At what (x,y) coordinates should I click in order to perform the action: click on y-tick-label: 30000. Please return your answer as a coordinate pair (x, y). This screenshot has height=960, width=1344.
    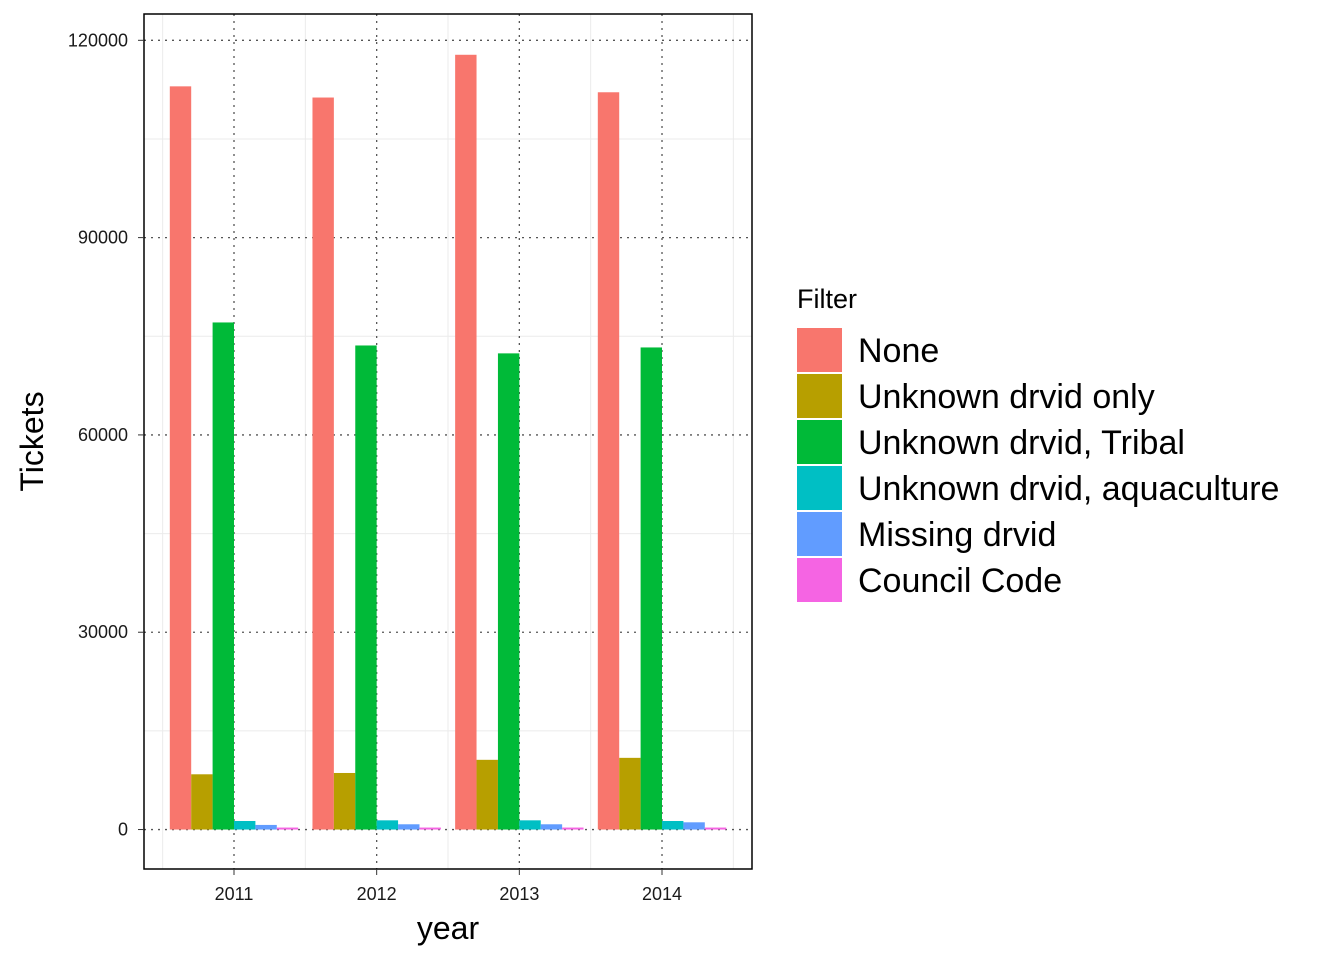
    Looking at the image, I should click on (103, 632).